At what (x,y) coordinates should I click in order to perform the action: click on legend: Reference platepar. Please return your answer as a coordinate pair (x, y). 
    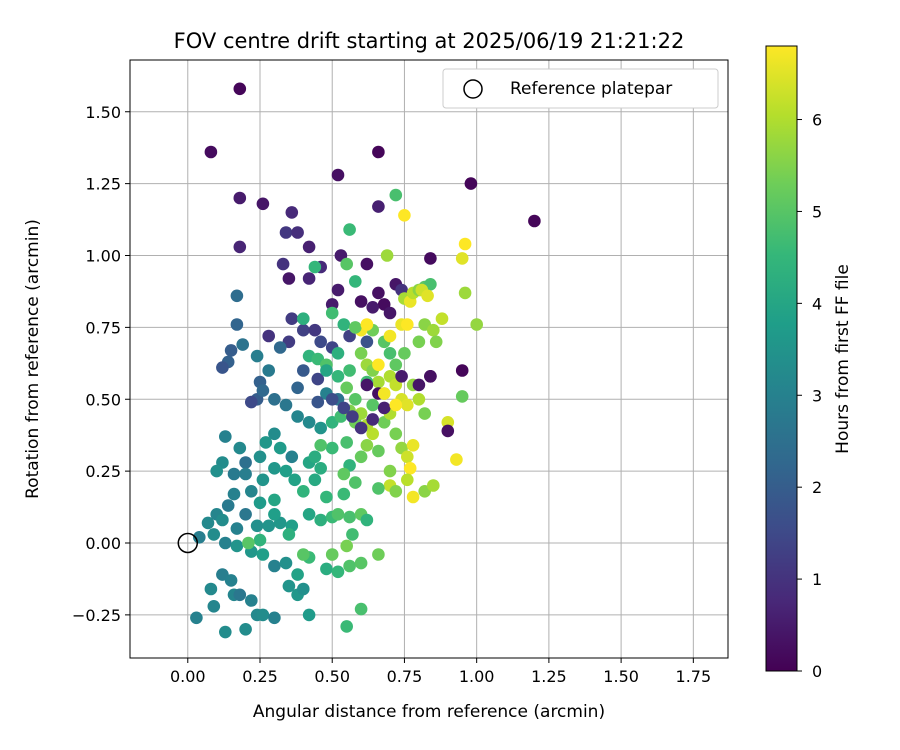
    Looking at the image, I should click on (580, 88).